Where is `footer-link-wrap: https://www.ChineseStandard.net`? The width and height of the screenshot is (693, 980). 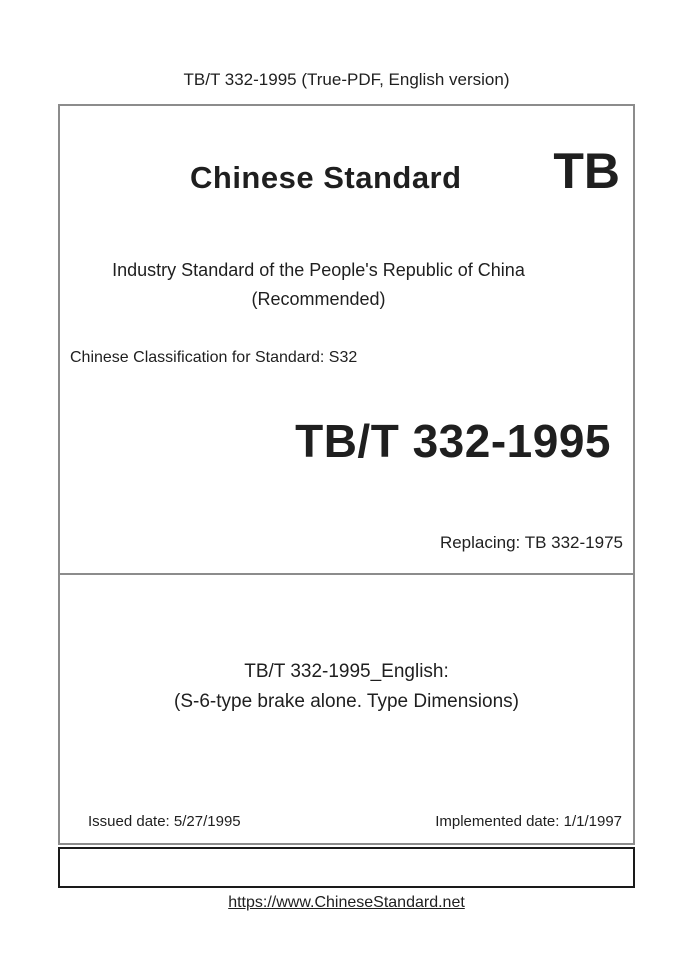
footer-link-wrap: https://www.ChineseStandard.net is located at coordinates (346, 903).